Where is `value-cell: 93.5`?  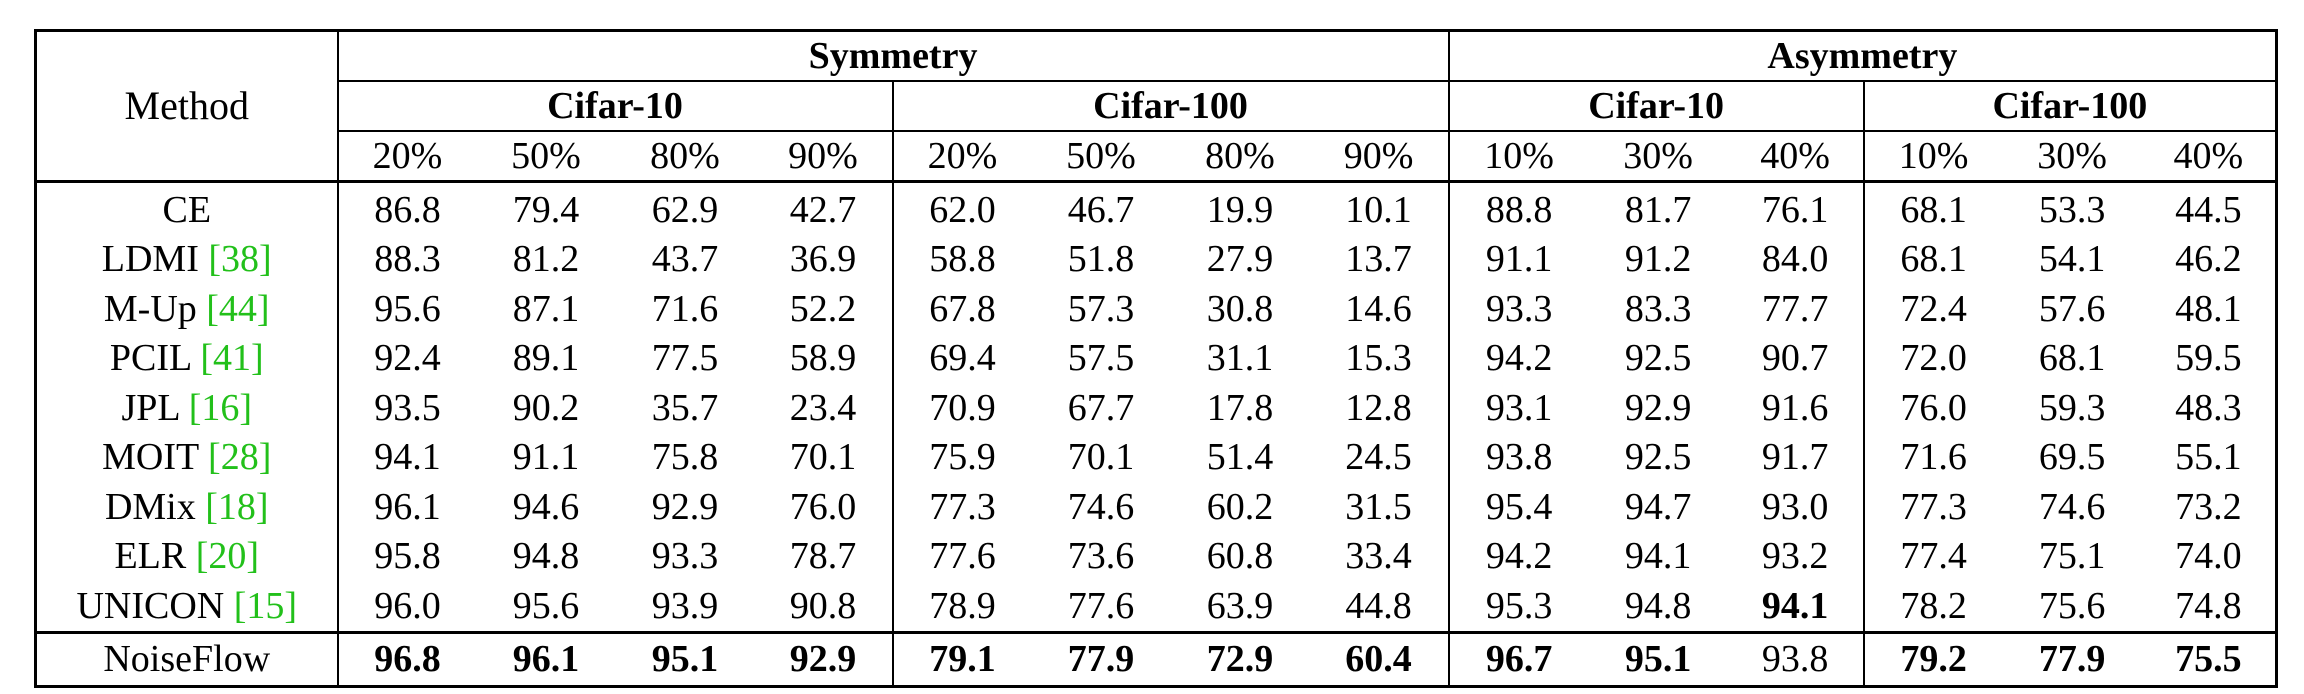
value-cell: 93.5 is located at coordinates (407, 407).